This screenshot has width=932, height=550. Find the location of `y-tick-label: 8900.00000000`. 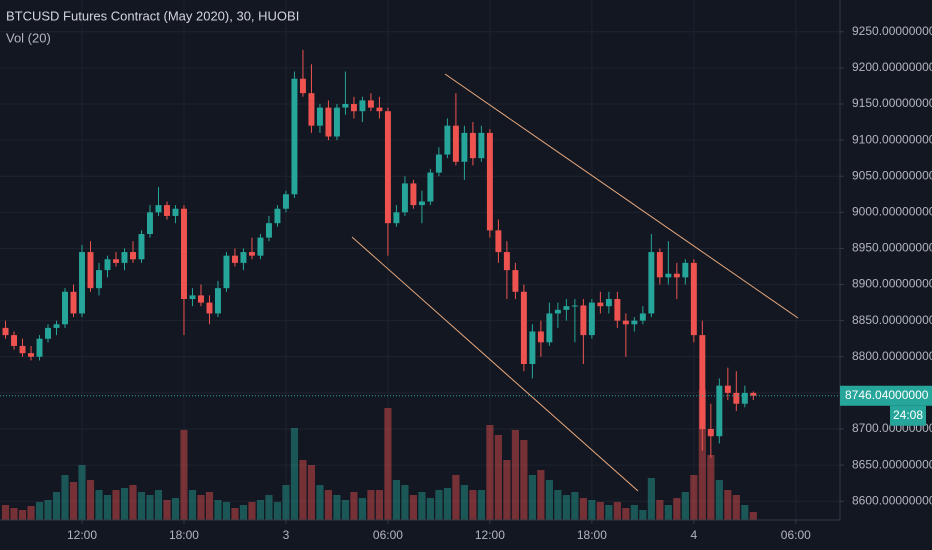

y-tick-label: 8900.00000000 is located at coordinates (892, 284).